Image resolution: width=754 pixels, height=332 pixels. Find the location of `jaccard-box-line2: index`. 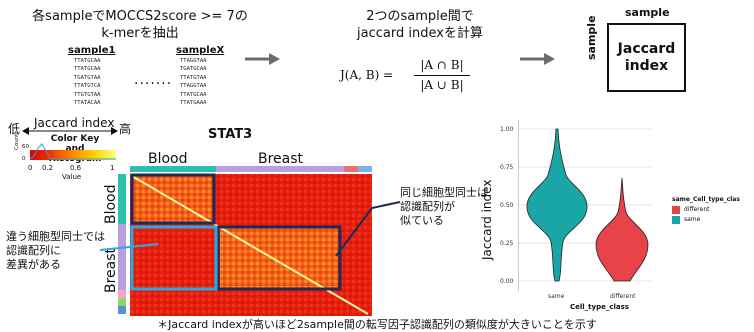

jaccard-box-line2: index is located at coordinates (646, 65).